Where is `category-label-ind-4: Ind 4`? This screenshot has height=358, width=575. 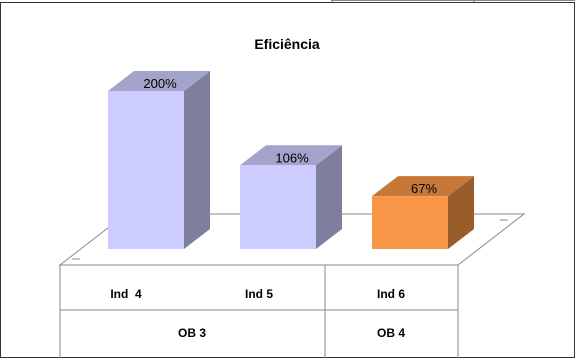 category-label-ind-4: Ind 4 is located at coordinates (126, 294).